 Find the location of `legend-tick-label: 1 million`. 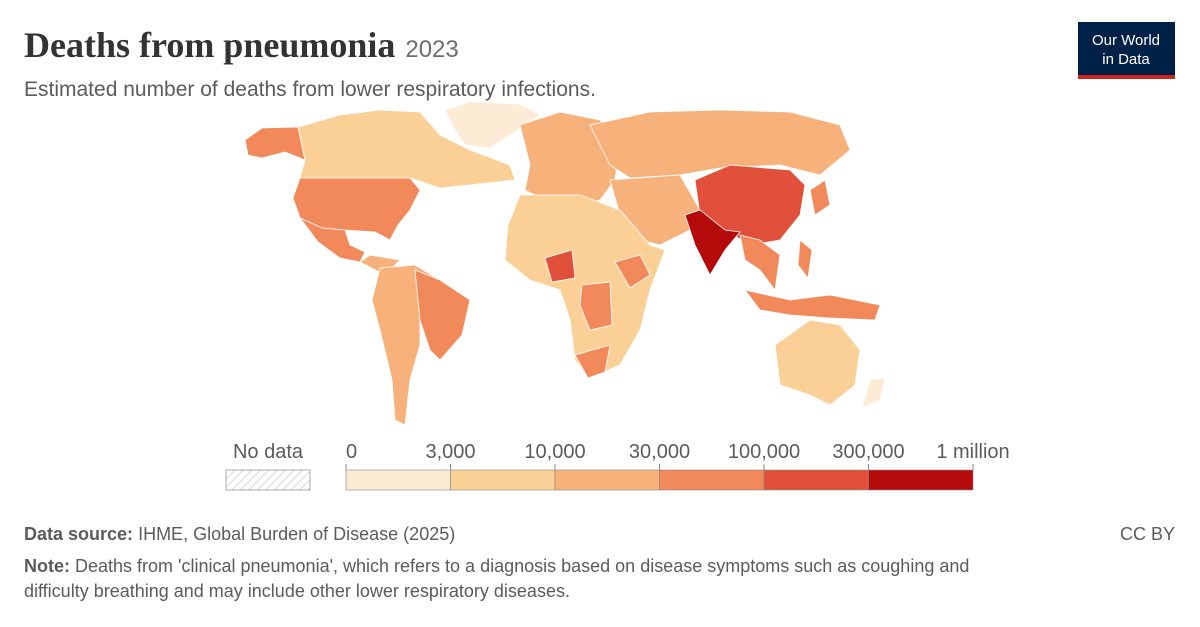

legend-tick-label: 1 million is located at coordinates (972, 452).